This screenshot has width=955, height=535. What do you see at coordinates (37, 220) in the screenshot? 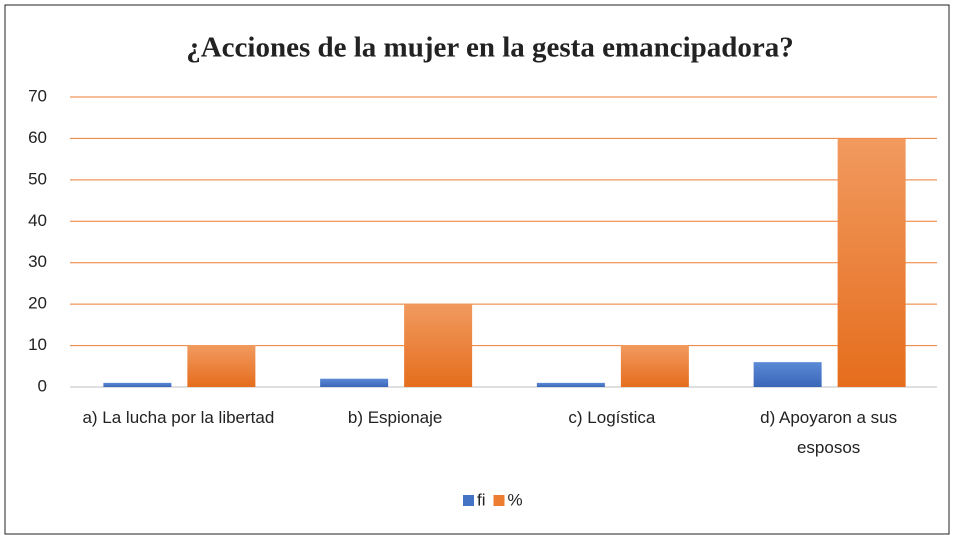
I see `y-tick-label: 40` at bounding box center [37, 220].